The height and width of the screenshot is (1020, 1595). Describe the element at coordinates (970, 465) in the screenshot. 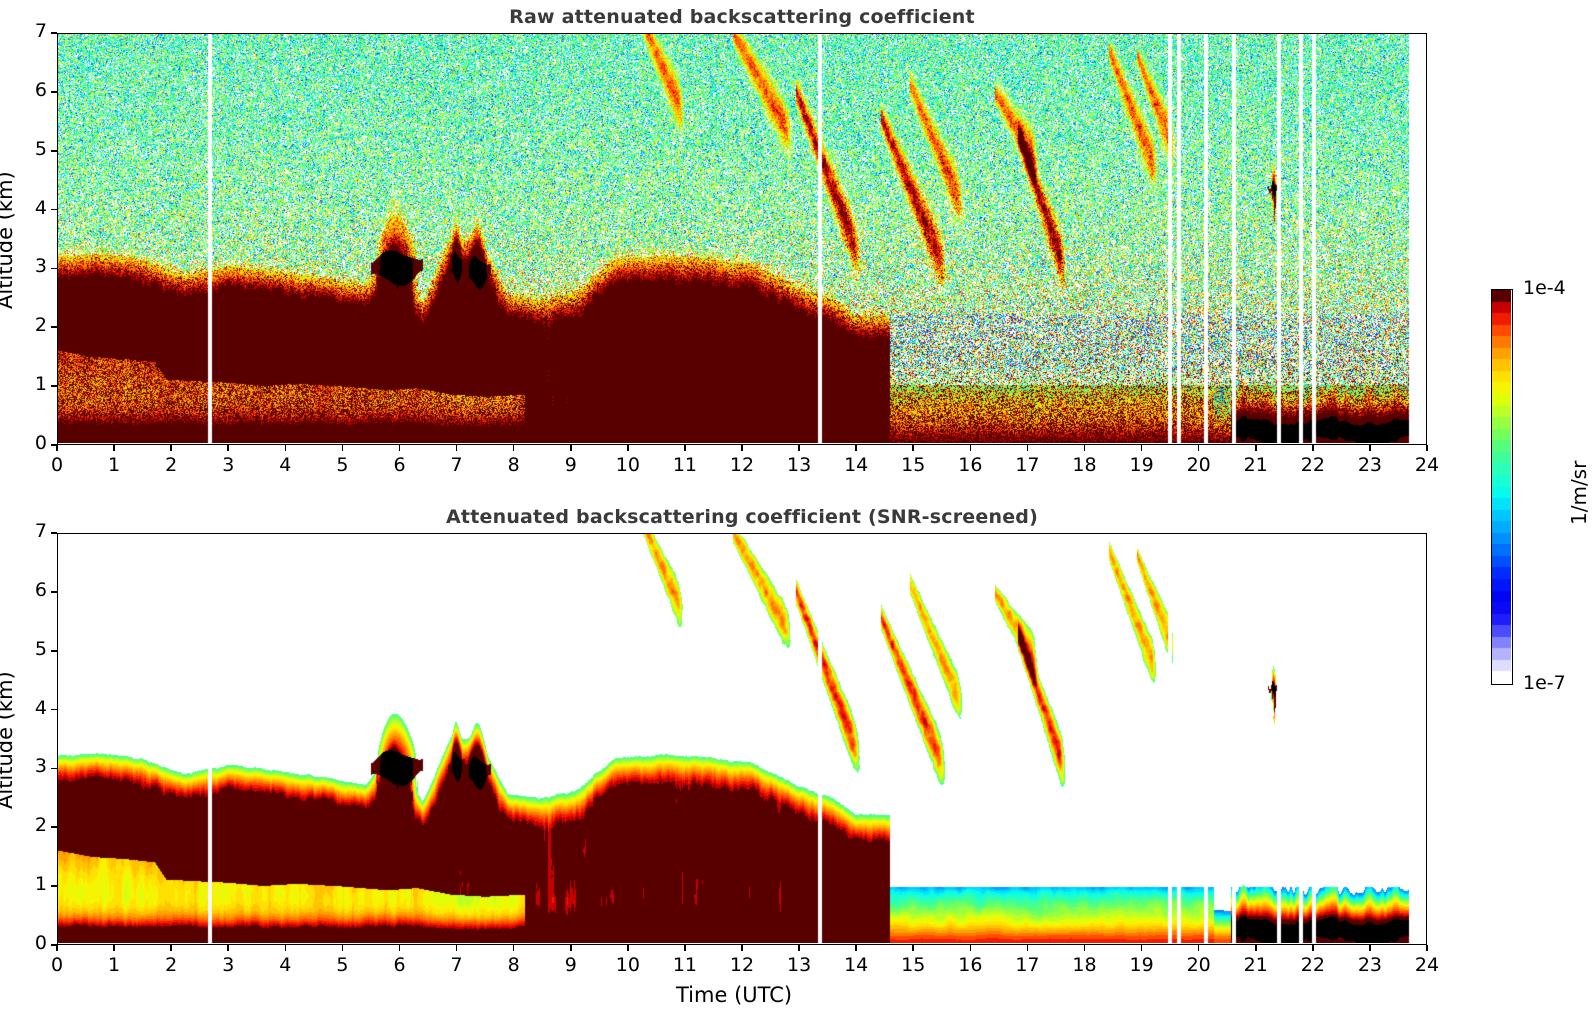

I see `x-tick-label: 16` at that location.